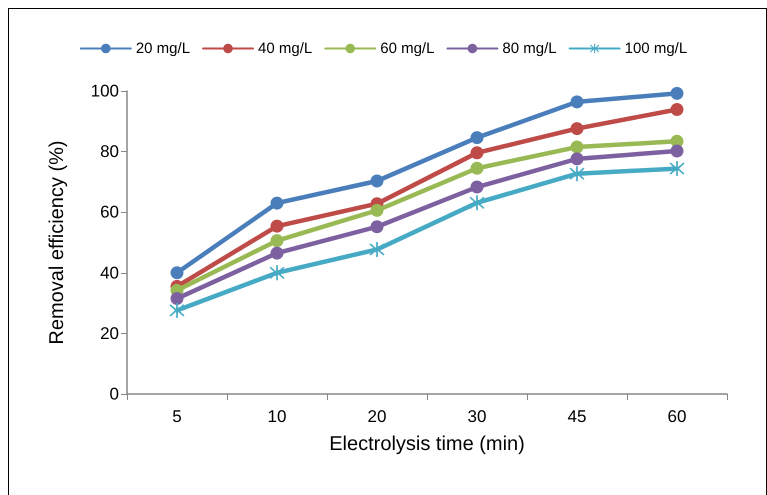 Image resolution: width=767 pixels, height=495 pixels. Describe the element at coordinates (109, 212) in the screenshot. I see `y-tick-label: 60` at that location.